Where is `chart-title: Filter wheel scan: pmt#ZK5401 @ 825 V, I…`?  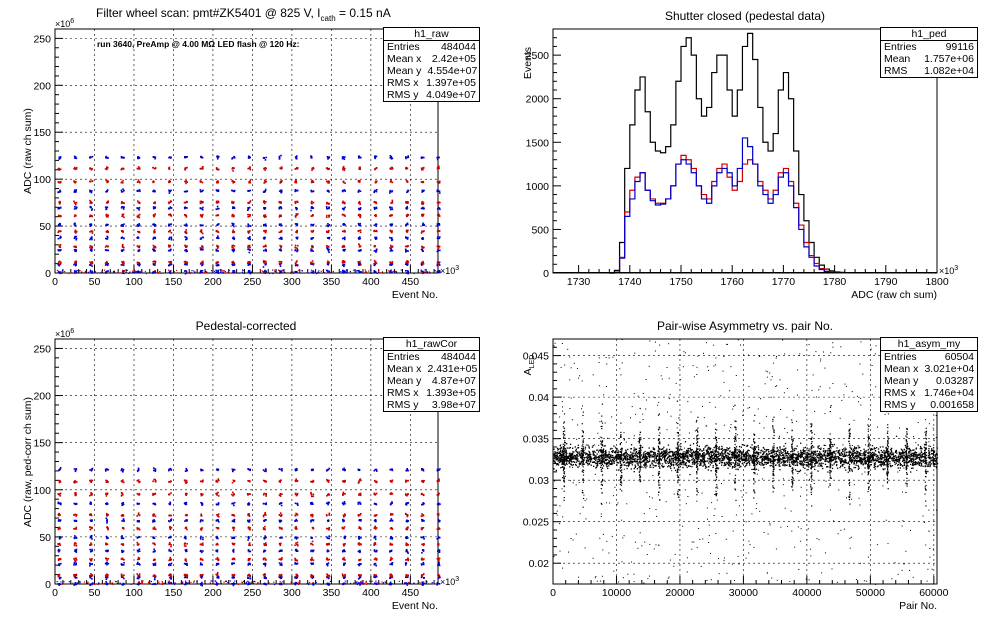
chart-title: Filter wheel scan: pmt#ZK5401 @ 825 V, I… is located at coordinates (243, 14).